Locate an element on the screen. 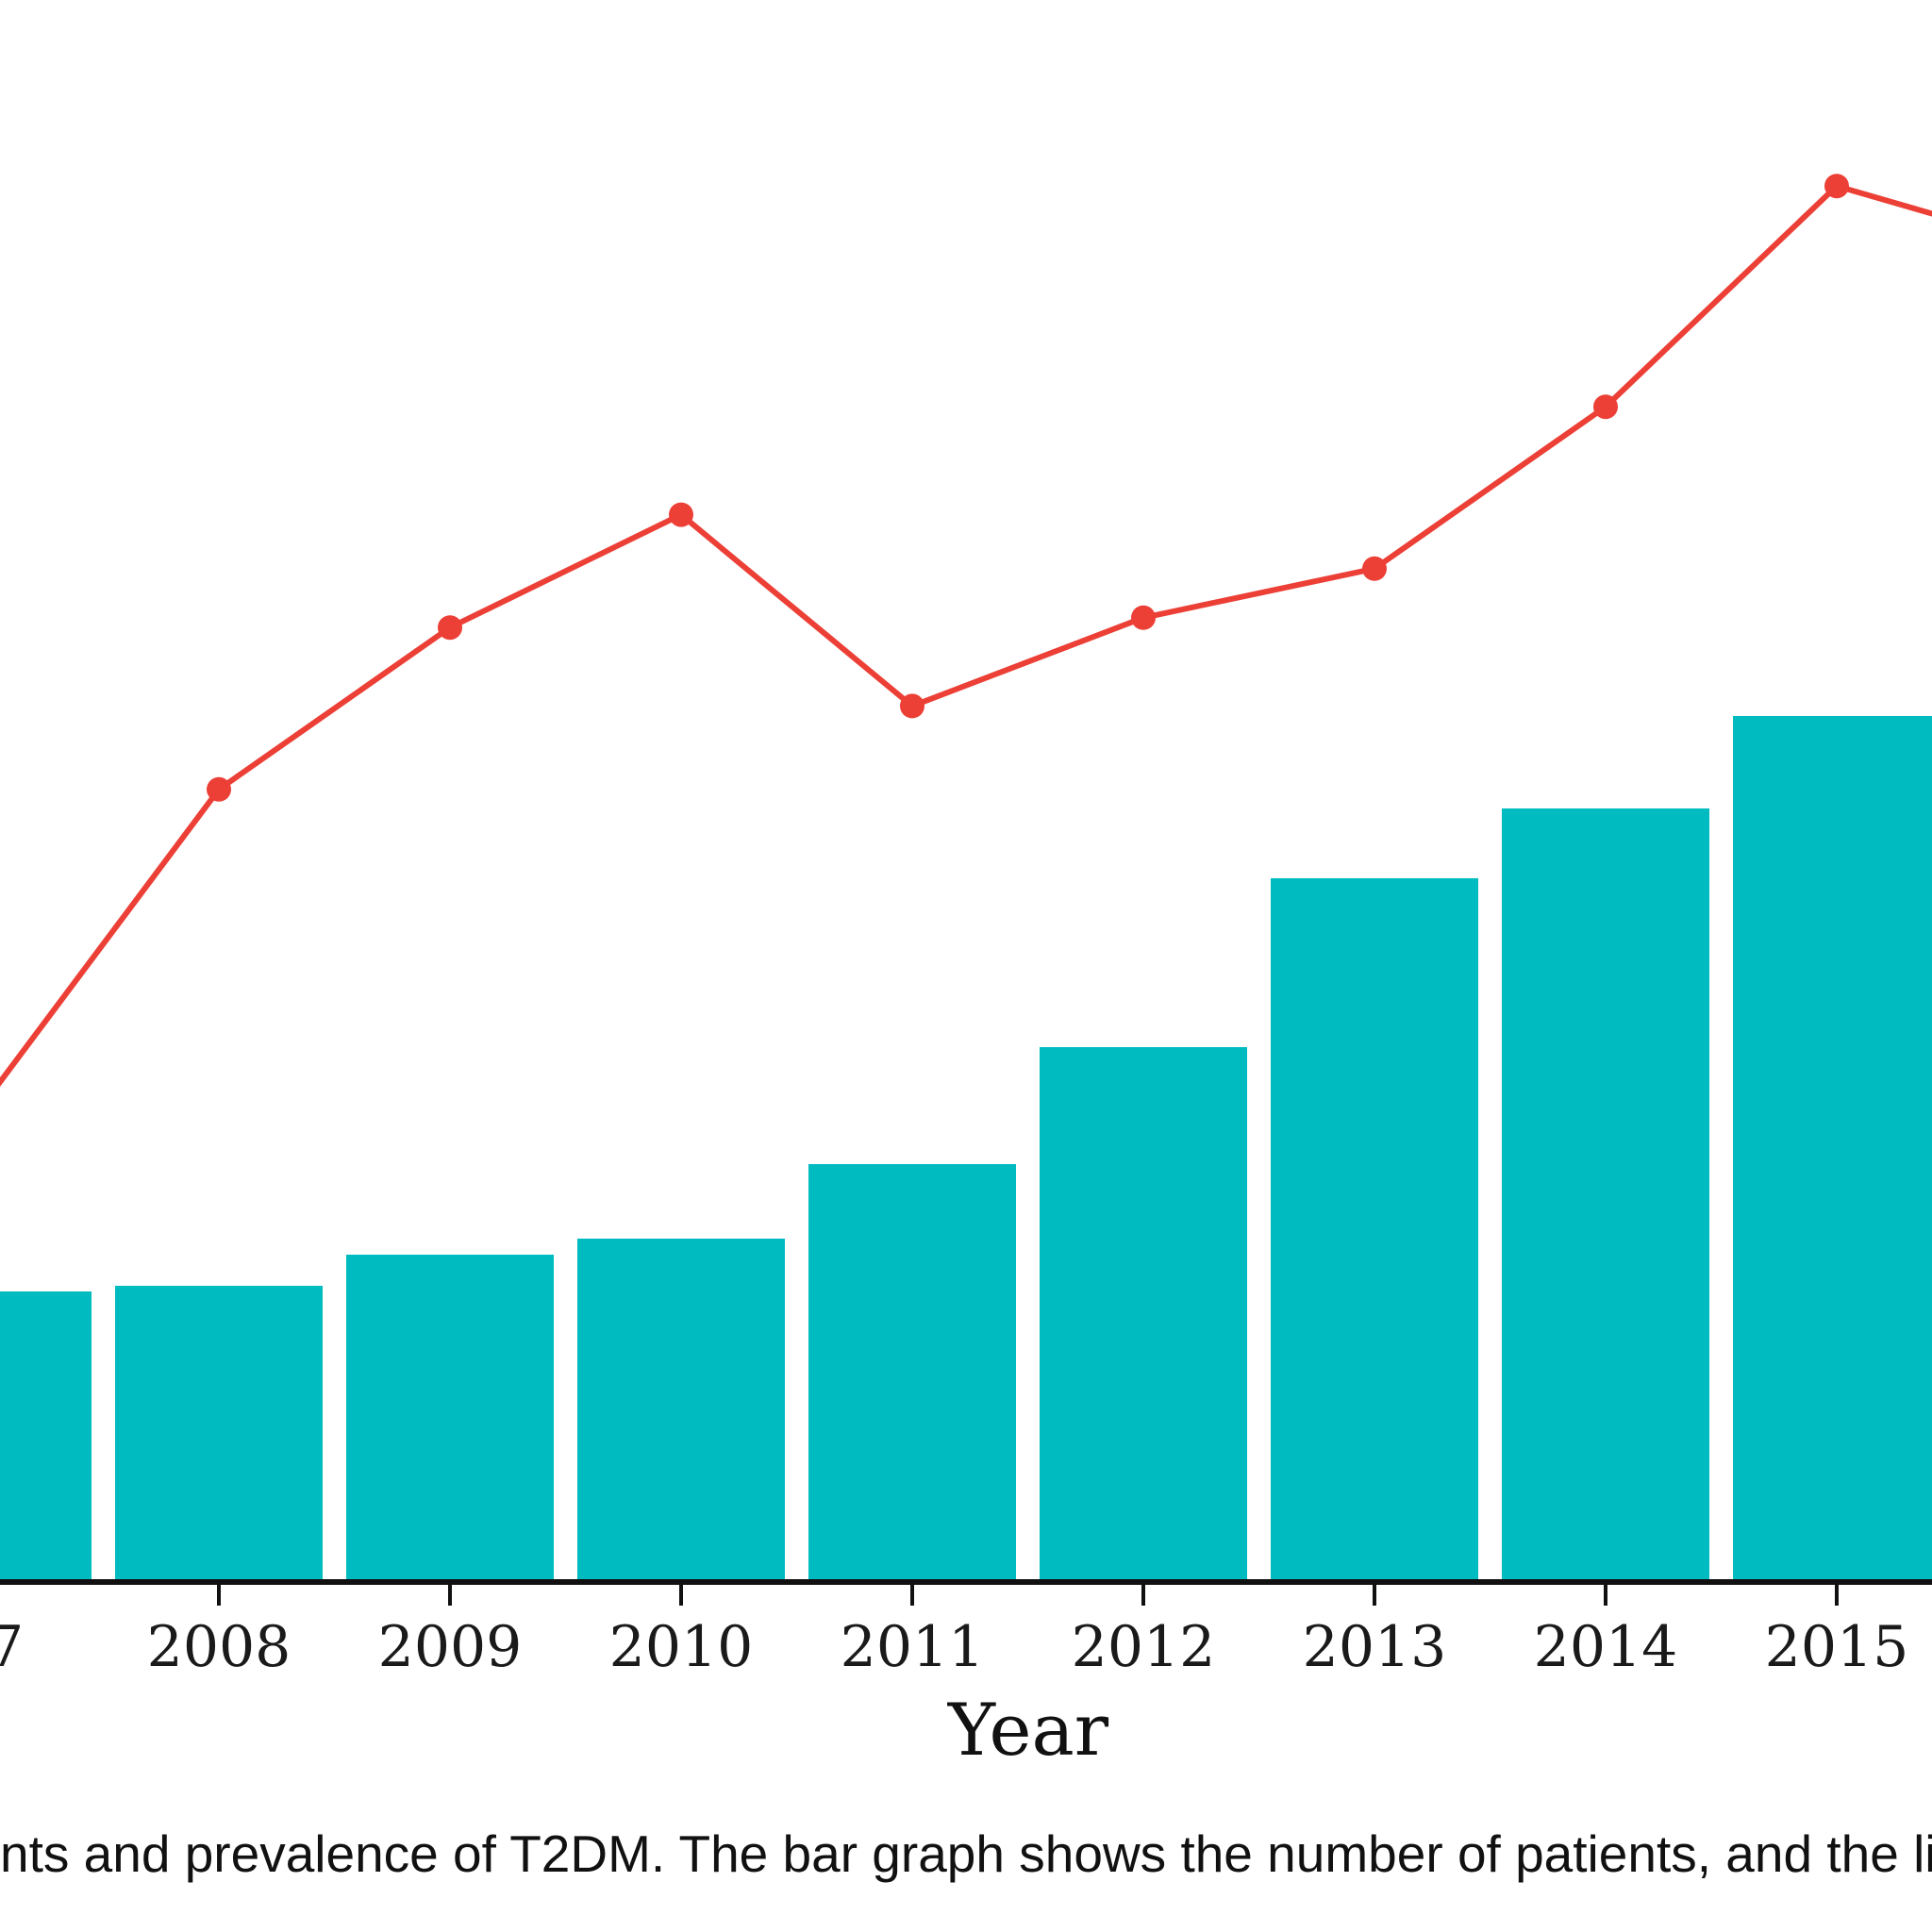 The height and width of the screenshot is (1932, 1932). x-axis-title: Year is located at coordinates (1028, 1730).